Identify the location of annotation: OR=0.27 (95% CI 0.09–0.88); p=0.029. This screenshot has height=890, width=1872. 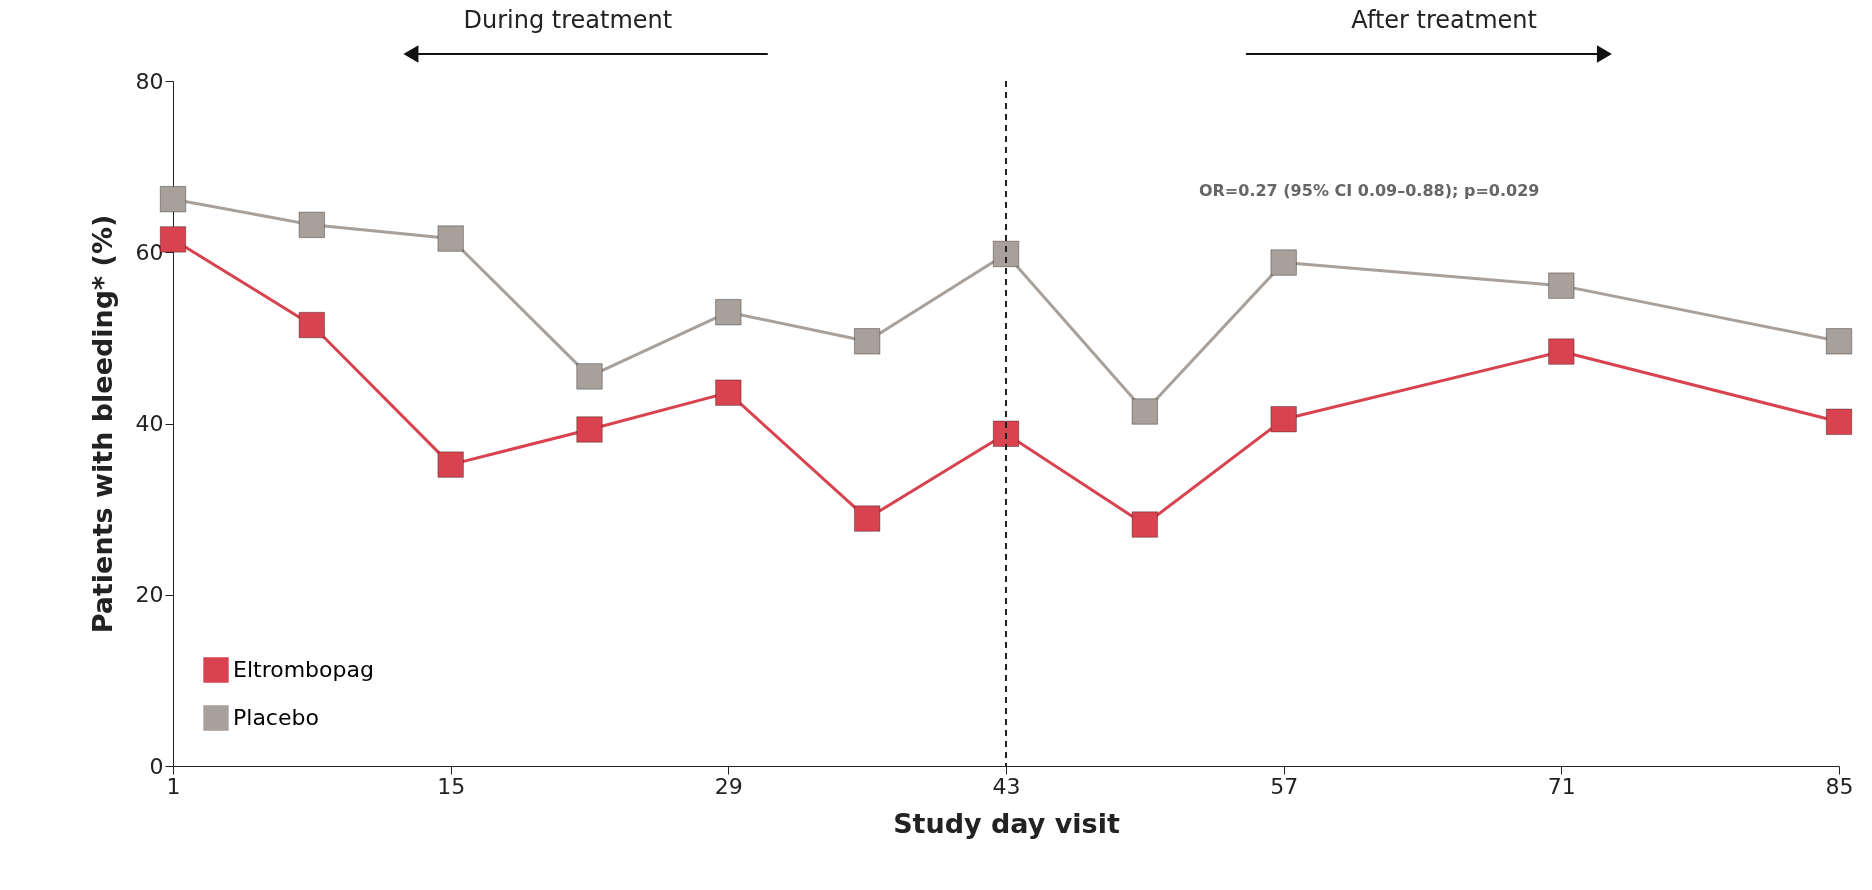
(1369, 190).